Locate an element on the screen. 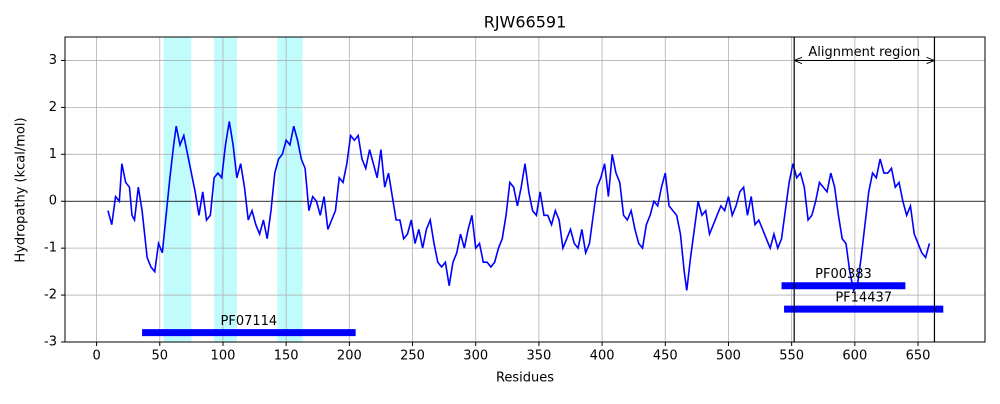  x-tick-label: 150 is located at coordinates (286, 356).